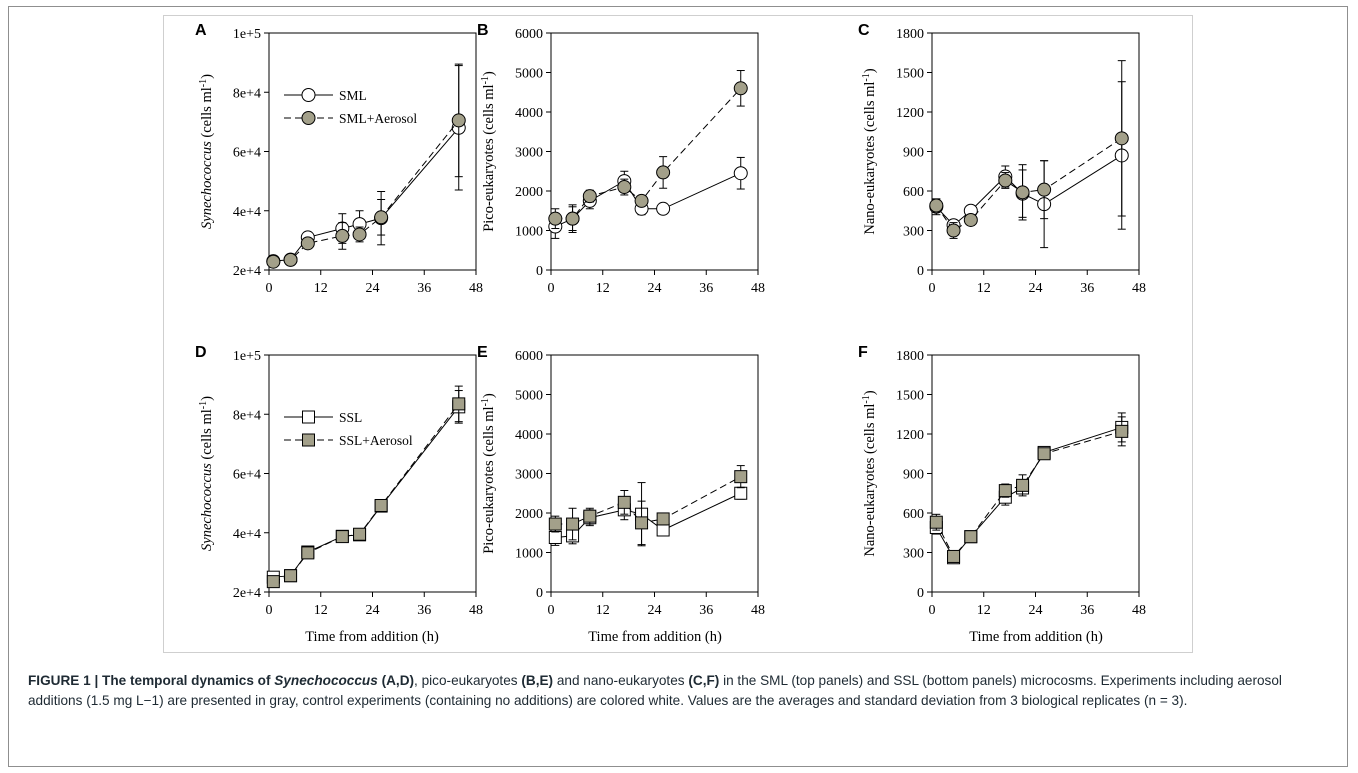 Image resolution: width=1358 pixels, height=773 pixels. What do you see at coordinates (869, 151) in the screenshot?
I see `y-axis-label-c: Nano-eukaryotes (cells ml-1)` at bounding box center [869, 151].